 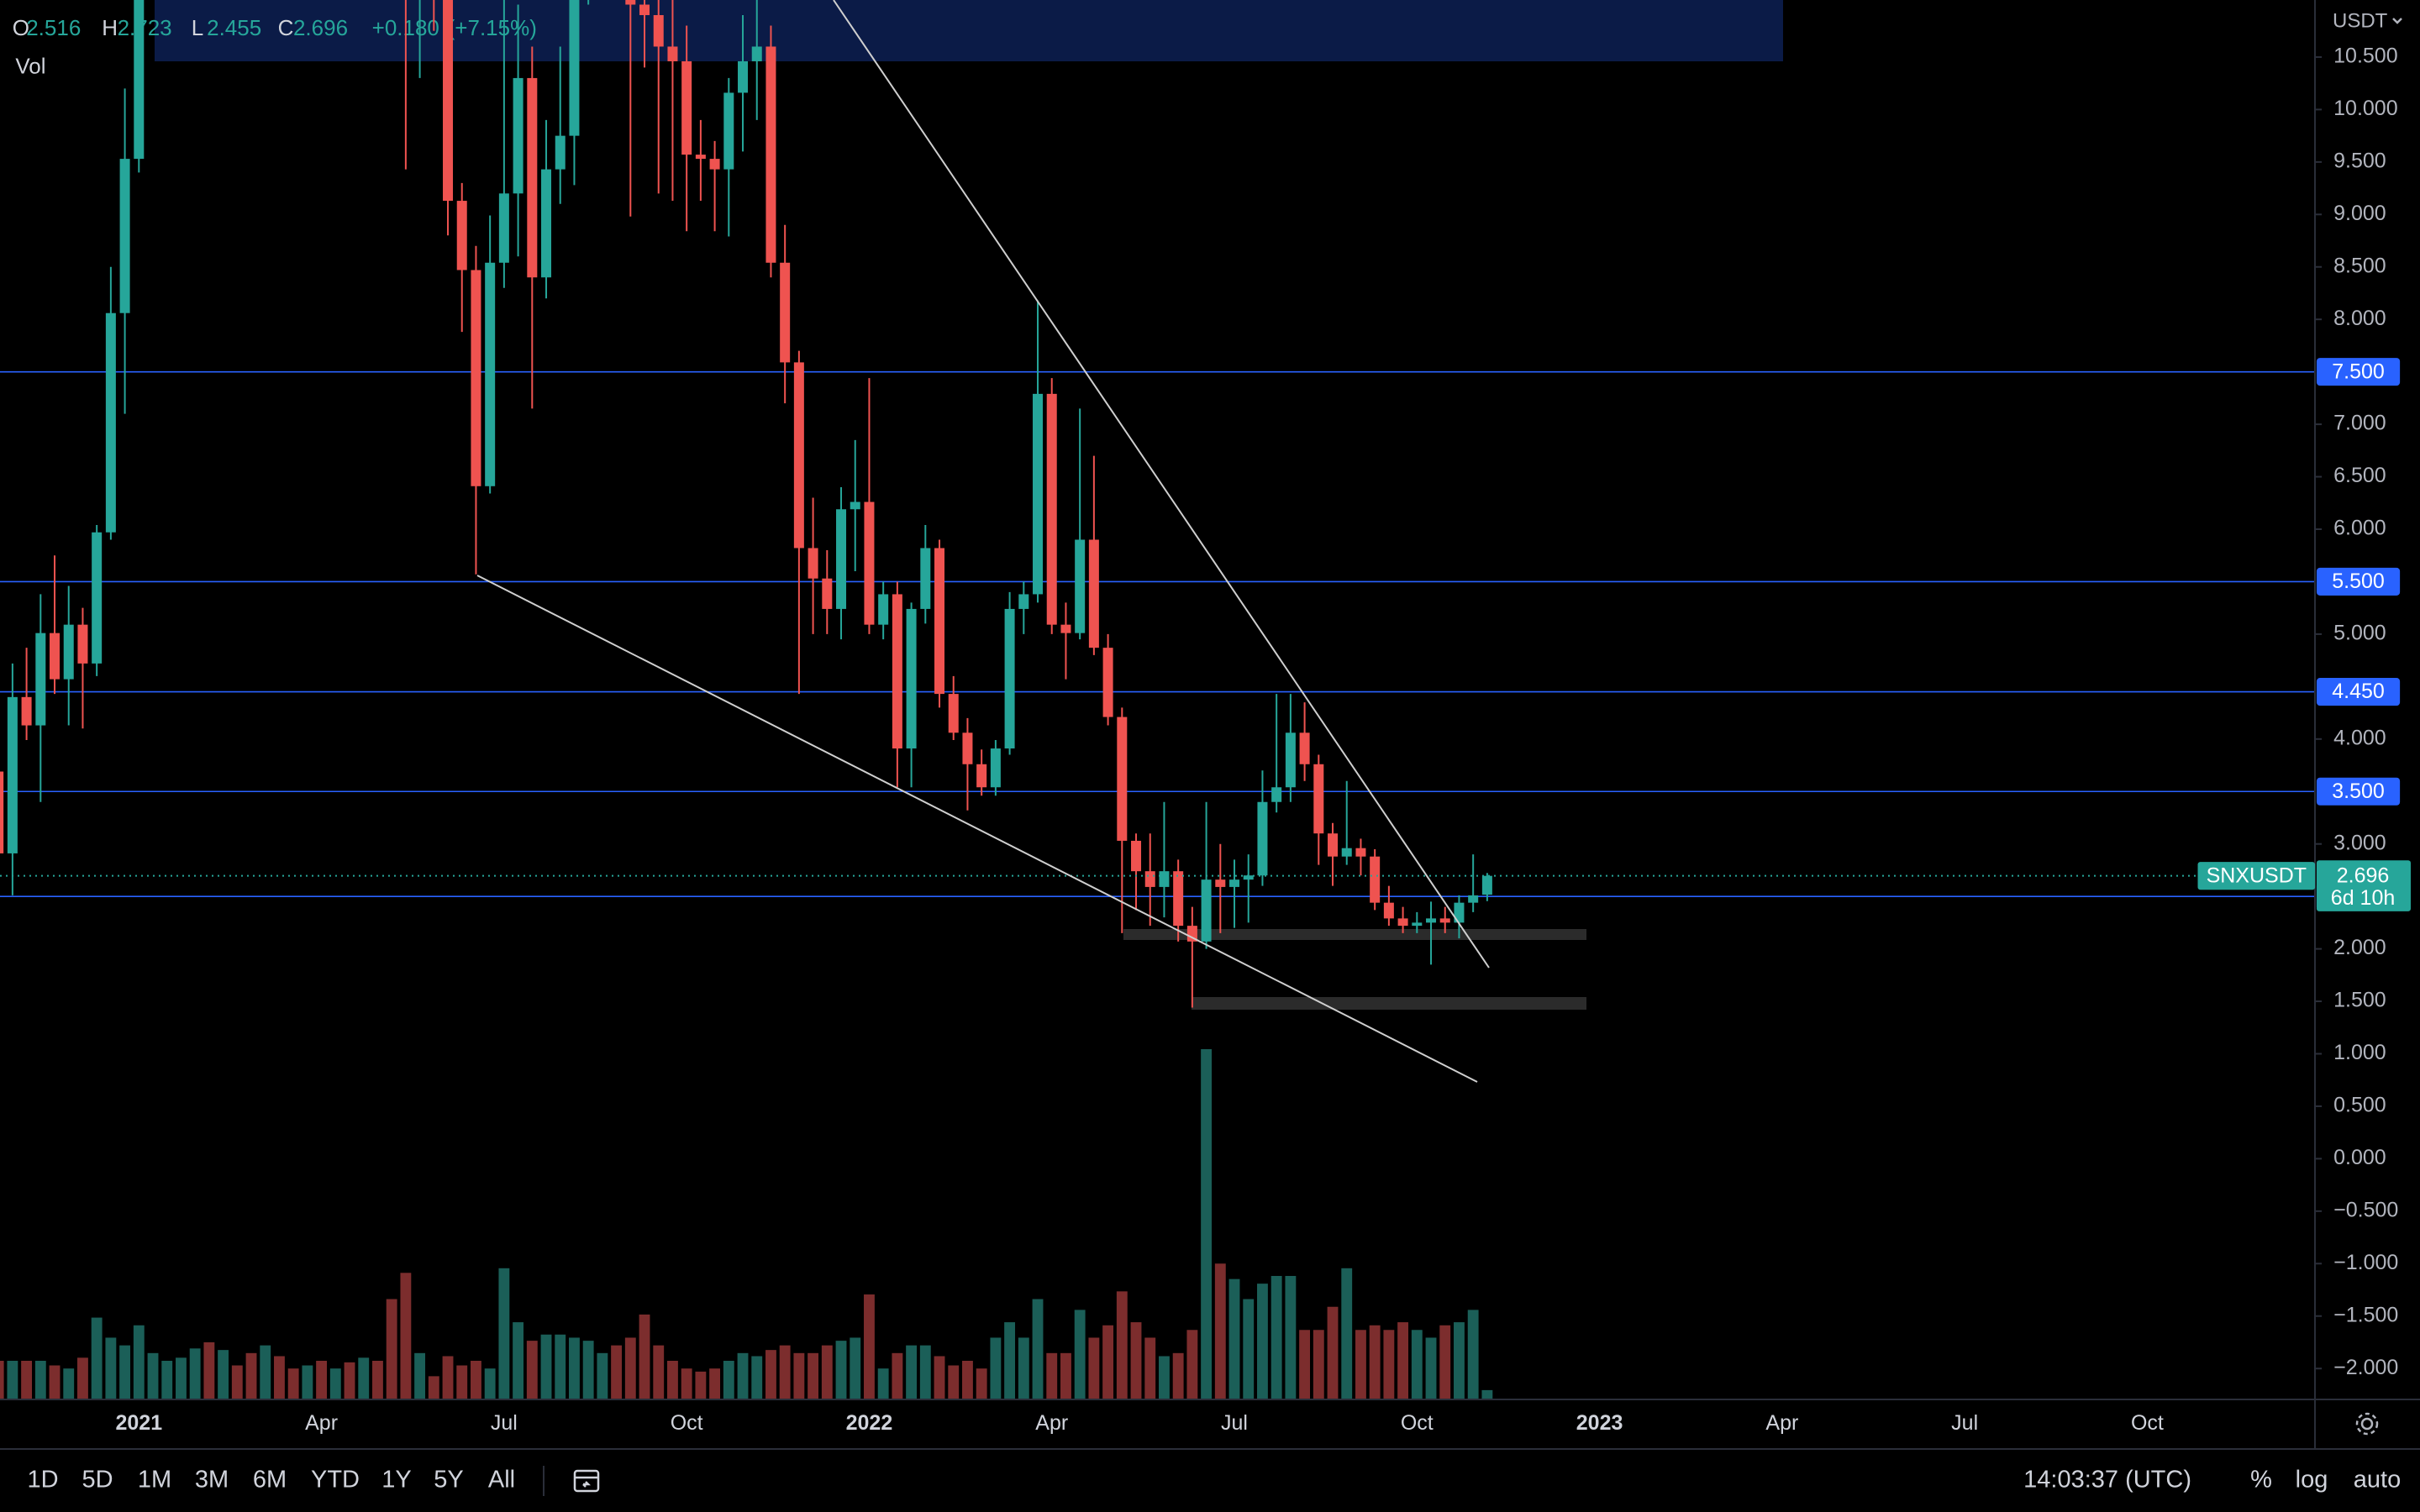 What do you see at coordinates (1417, 1423) in the screenshot?
I see `x-tick-label: Oct` at bounding box center [1417, 1423].